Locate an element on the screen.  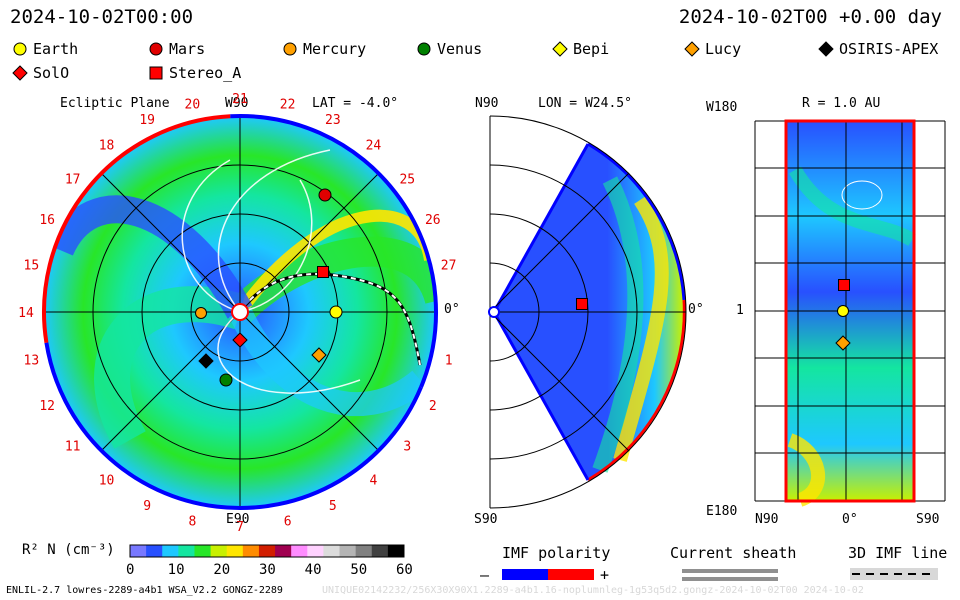
legend-label: Earth is located at coordinates (56, 49).